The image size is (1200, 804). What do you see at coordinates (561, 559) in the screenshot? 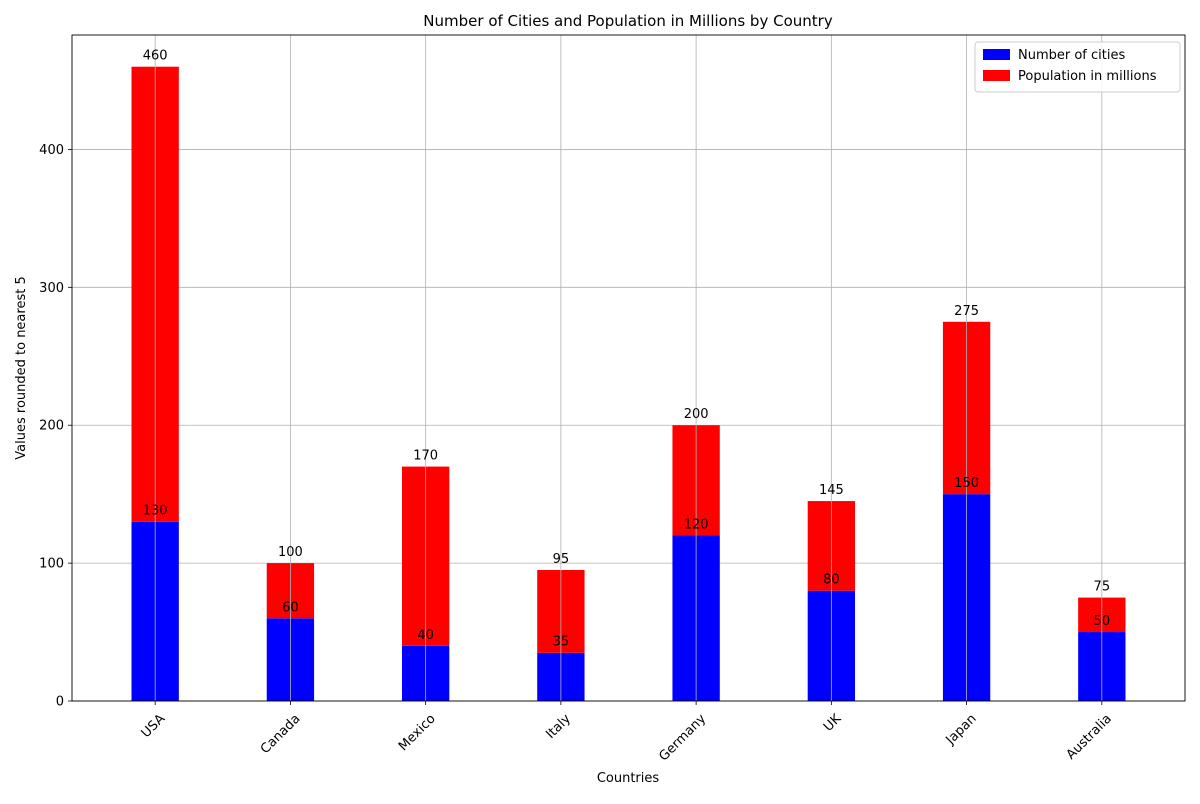
I see `bar-label-total: 95` at bounding box center [561, 559].